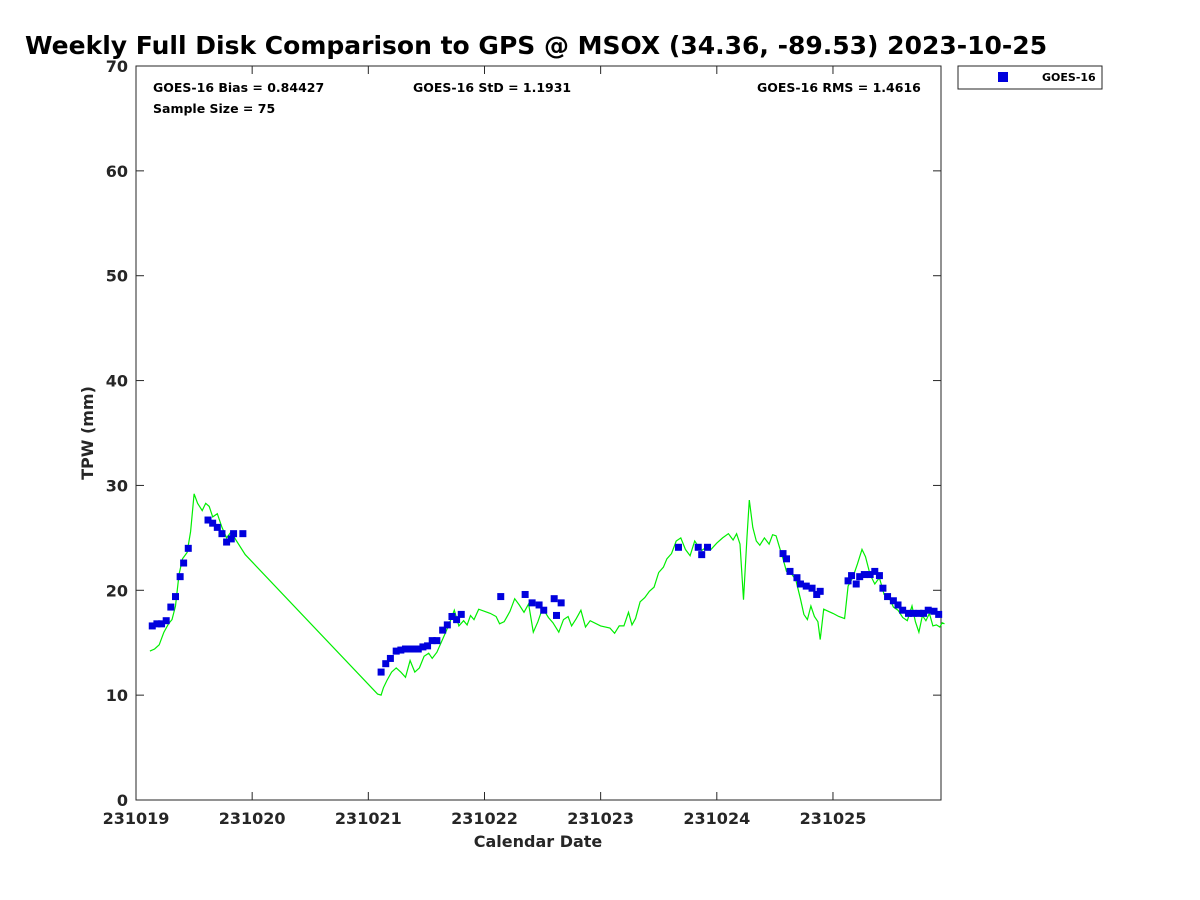  Describe the element at coordinates (538, 841) in the screenshot. I see `x-axis-label: Calendar Date` at that location.